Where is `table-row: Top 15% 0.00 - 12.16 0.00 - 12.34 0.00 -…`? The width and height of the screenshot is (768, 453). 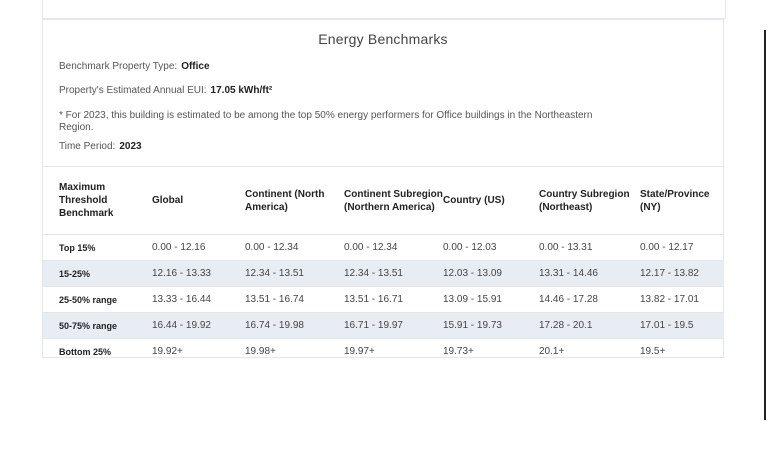 table-row: Top 15% 0.00 - 12.16 0.00 - 12.34 0.00 -… is located at coordinates (383, 247).